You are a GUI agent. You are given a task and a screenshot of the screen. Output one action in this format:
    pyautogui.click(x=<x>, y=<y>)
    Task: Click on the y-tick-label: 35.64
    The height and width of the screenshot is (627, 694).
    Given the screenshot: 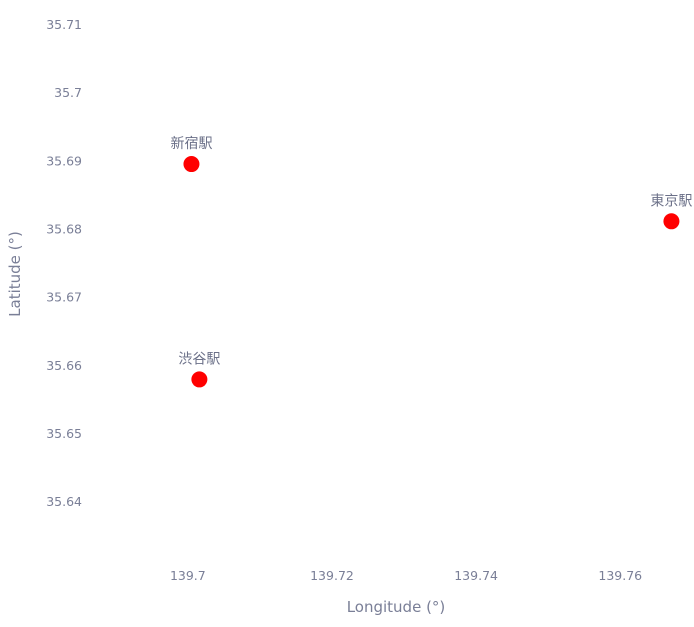 What is the action you would take?
    pyautogui.click(x=64, y=501)
    